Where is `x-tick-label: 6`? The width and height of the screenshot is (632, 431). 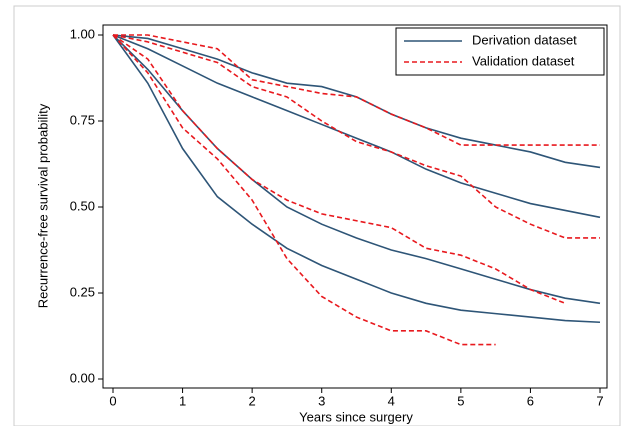
x-tick-label: 6 is located at coordinates (530, 400).